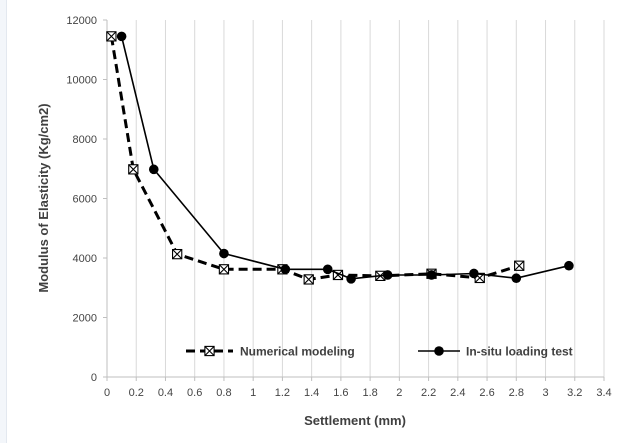 Image resolution: width=628 pixels, height=448 pixels. I want to click on x-tick-label: 2.4, so click(457, 393).